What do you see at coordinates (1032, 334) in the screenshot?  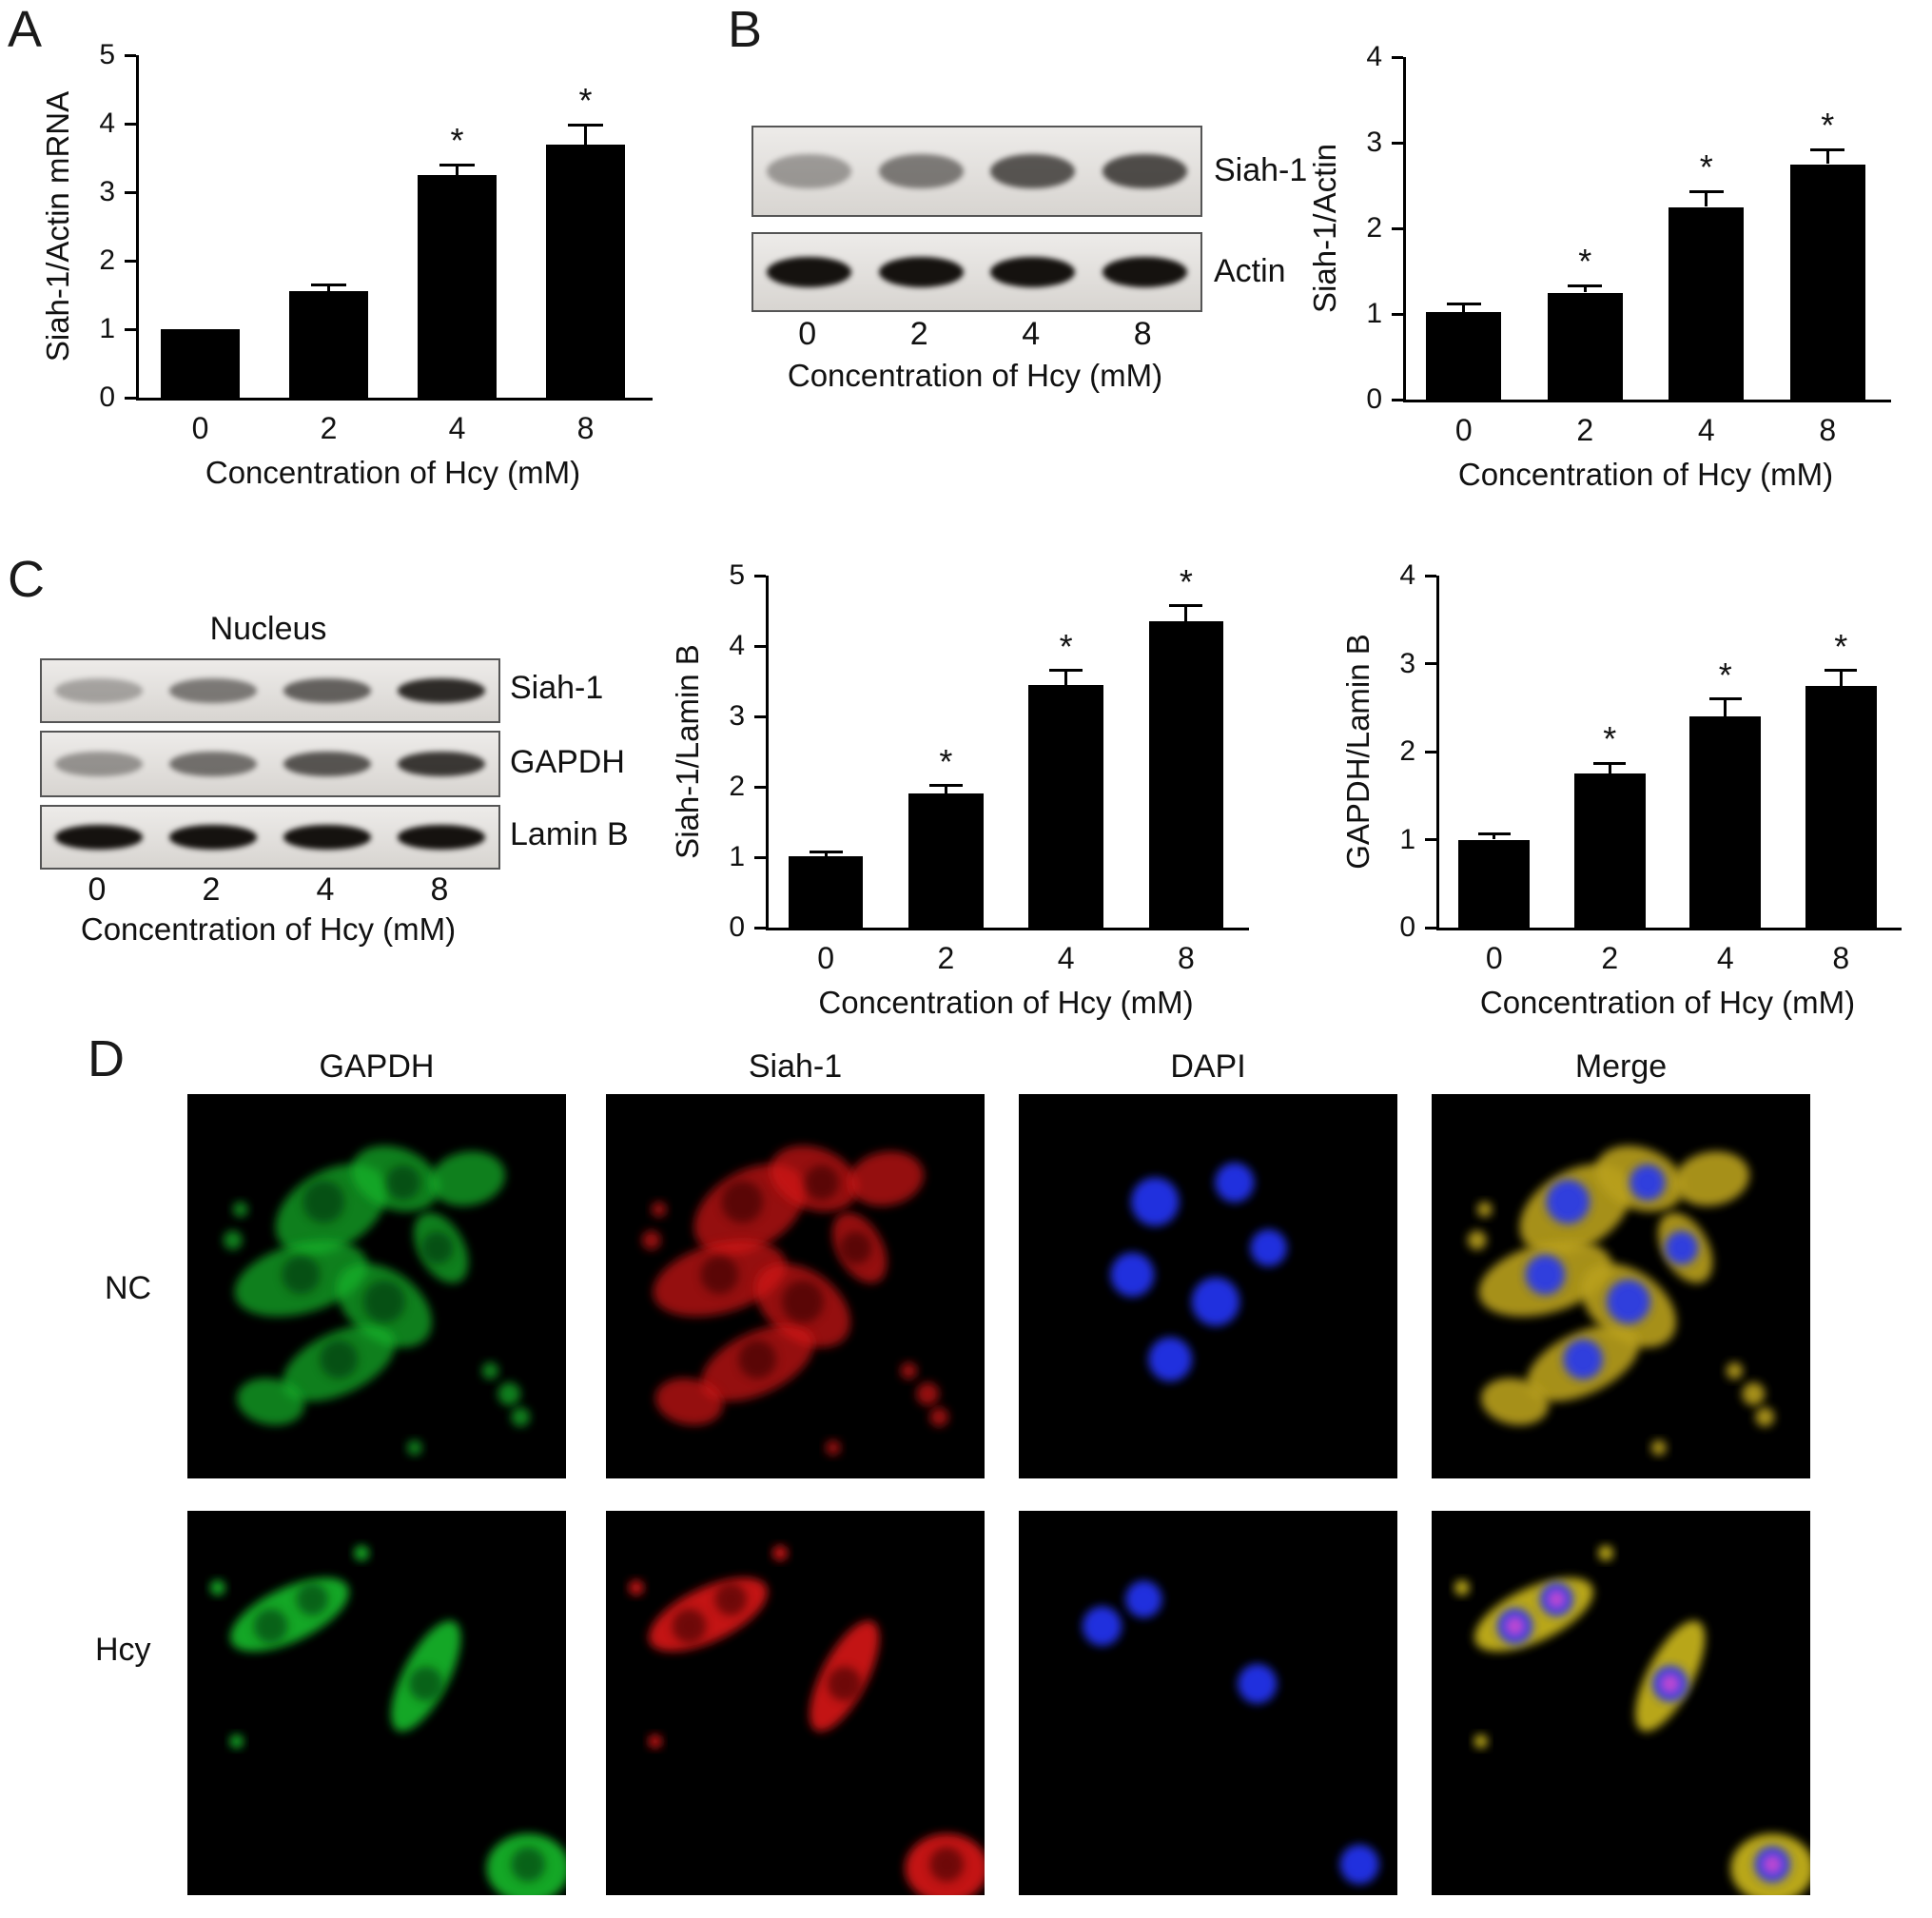 I see `lane-label: 4` at bounding box center [1032, 334].